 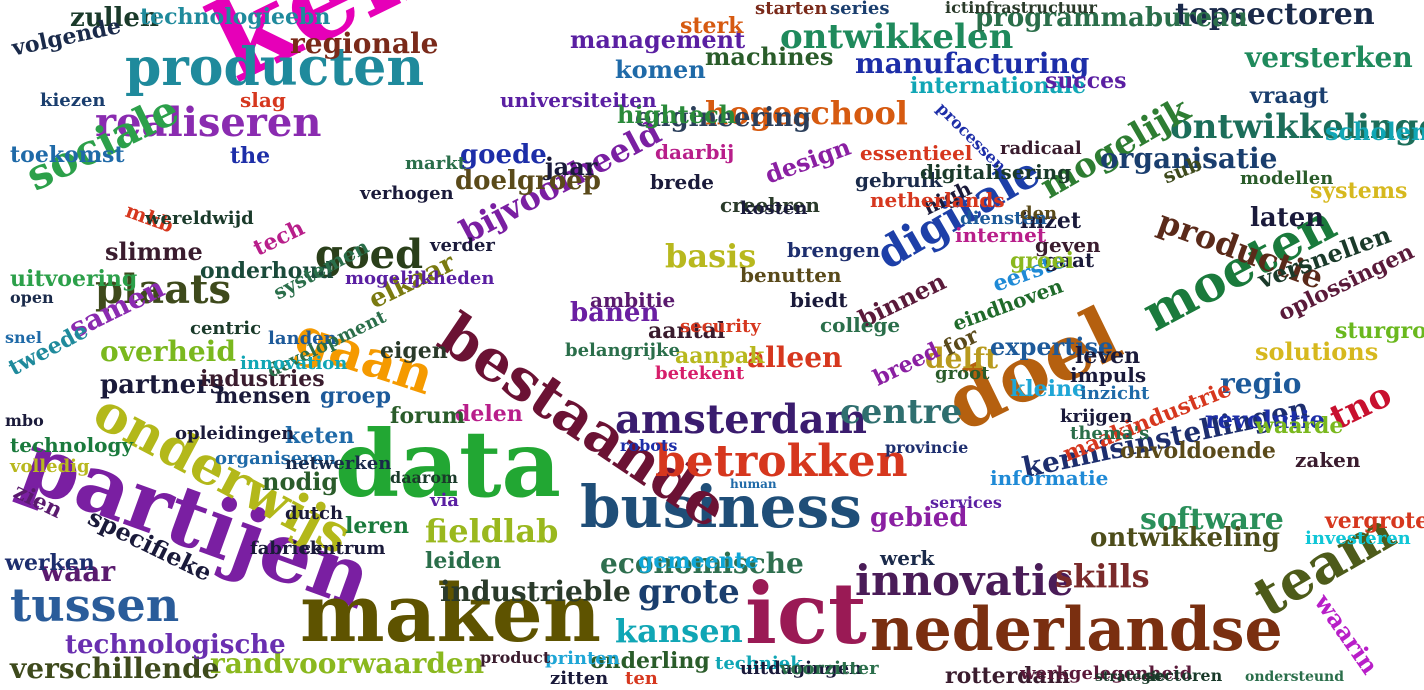 I want to click on cloud-word: producten, so click(x=275, y=67).